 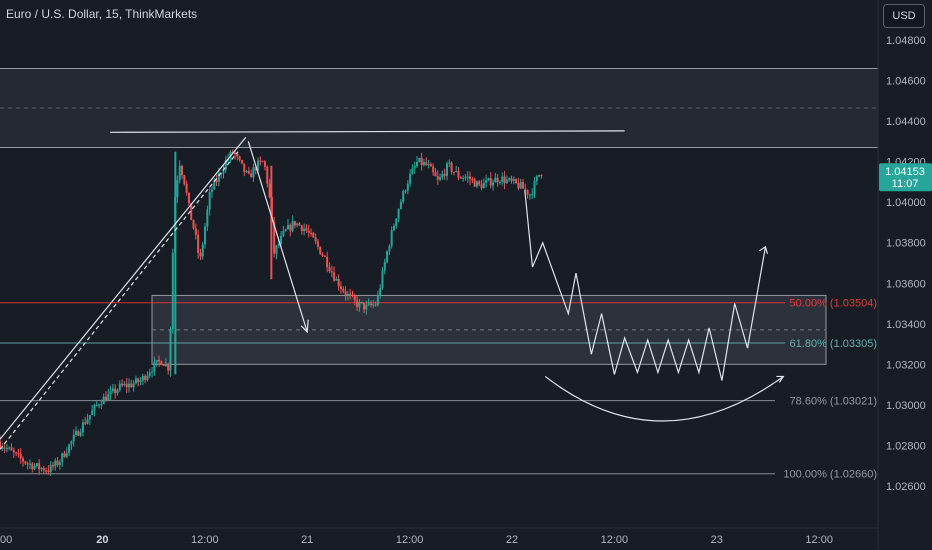 What do you see at coordinates (905, 172) in the screenshot?
I see `current-price-value: 1.04153` at bounding box center [905, 172].